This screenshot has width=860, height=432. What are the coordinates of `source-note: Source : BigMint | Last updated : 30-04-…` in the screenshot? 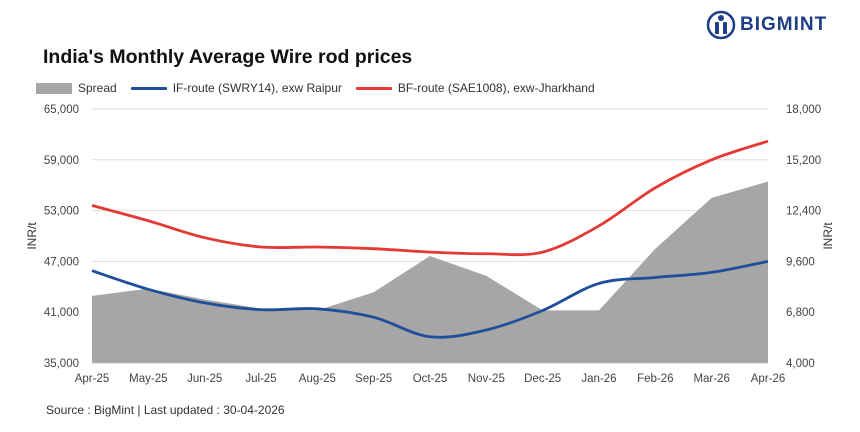 It's located at (165, 410).